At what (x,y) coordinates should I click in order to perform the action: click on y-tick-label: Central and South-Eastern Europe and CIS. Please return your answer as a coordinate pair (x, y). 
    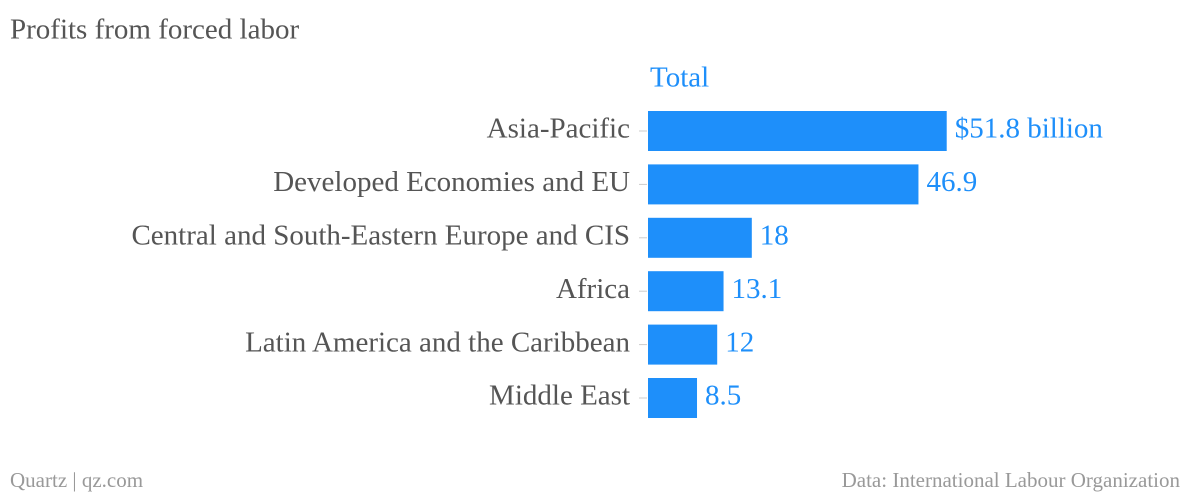
    Looking at the image, I should click on (380, 235).